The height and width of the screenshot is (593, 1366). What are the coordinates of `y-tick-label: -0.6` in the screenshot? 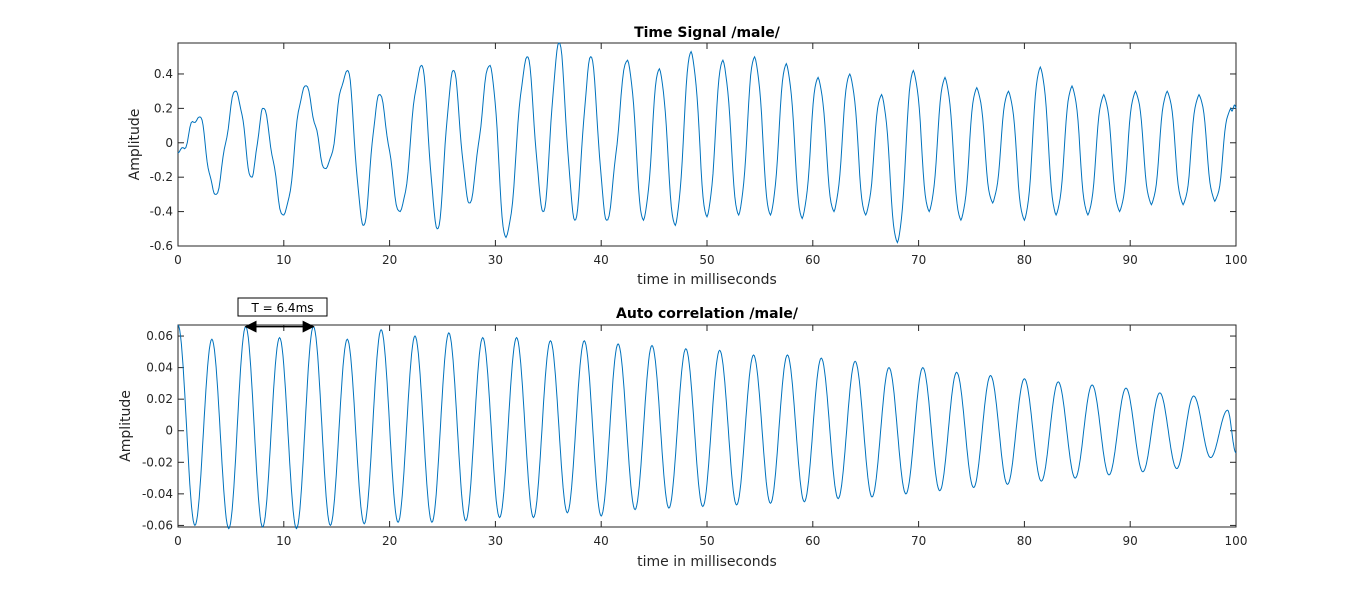 It's located at (161, 246).